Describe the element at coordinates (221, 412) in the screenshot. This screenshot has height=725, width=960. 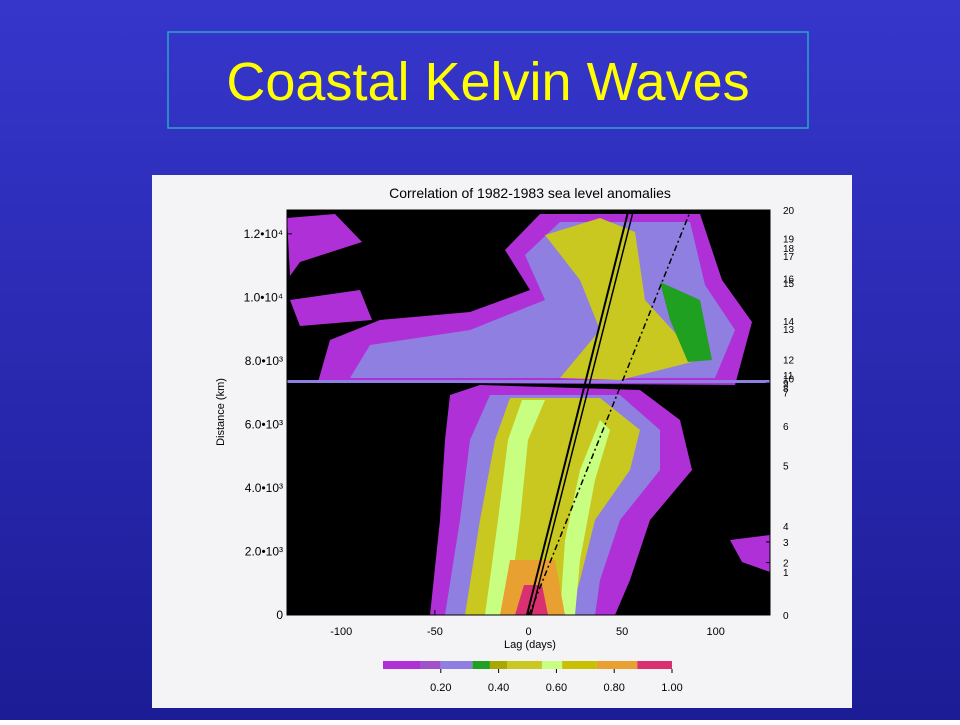
I see `y-axis-label: Distance (km)` at that location.